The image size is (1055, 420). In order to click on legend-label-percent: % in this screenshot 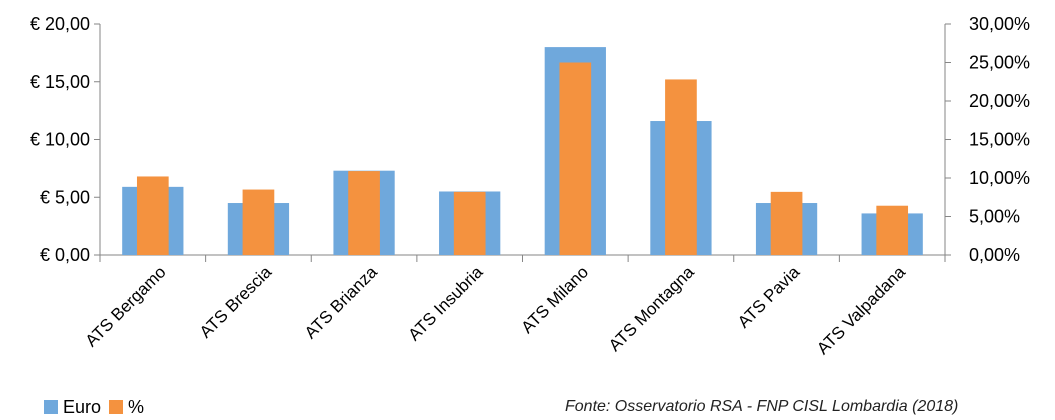, I will do `click(136, 406)`.